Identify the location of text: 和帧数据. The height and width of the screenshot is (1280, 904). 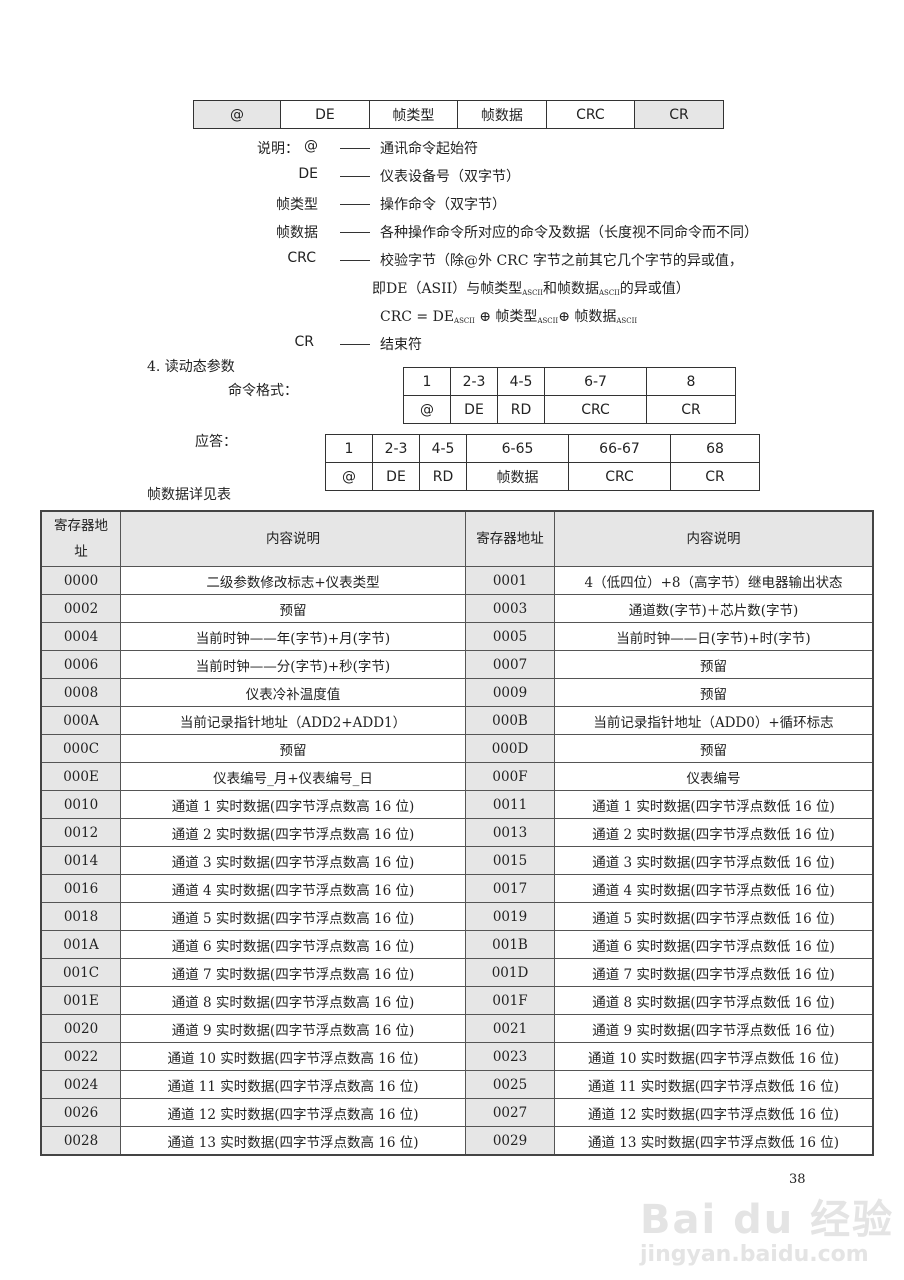
(570, 289).